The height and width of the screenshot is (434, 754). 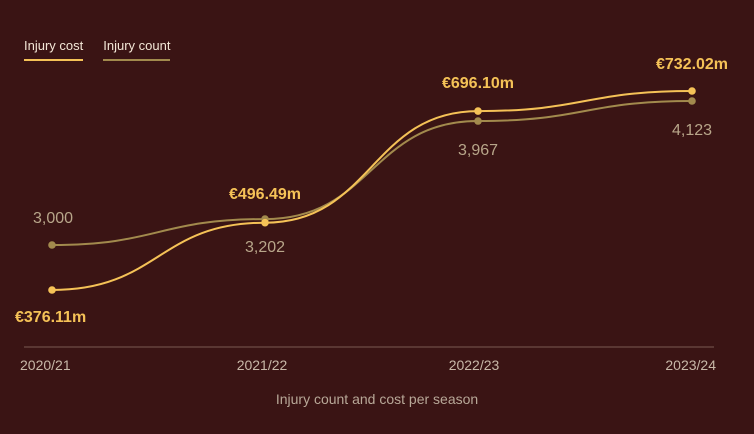 I want to click on data-label-injury-cost: €732.02m, so click(x=692, y=64).